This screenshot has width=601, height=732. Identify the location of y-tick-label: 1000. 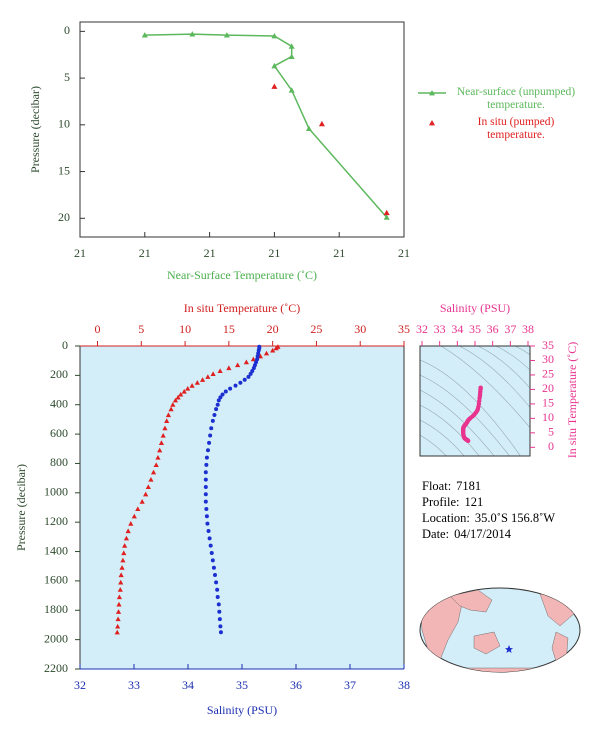
(56, 492).